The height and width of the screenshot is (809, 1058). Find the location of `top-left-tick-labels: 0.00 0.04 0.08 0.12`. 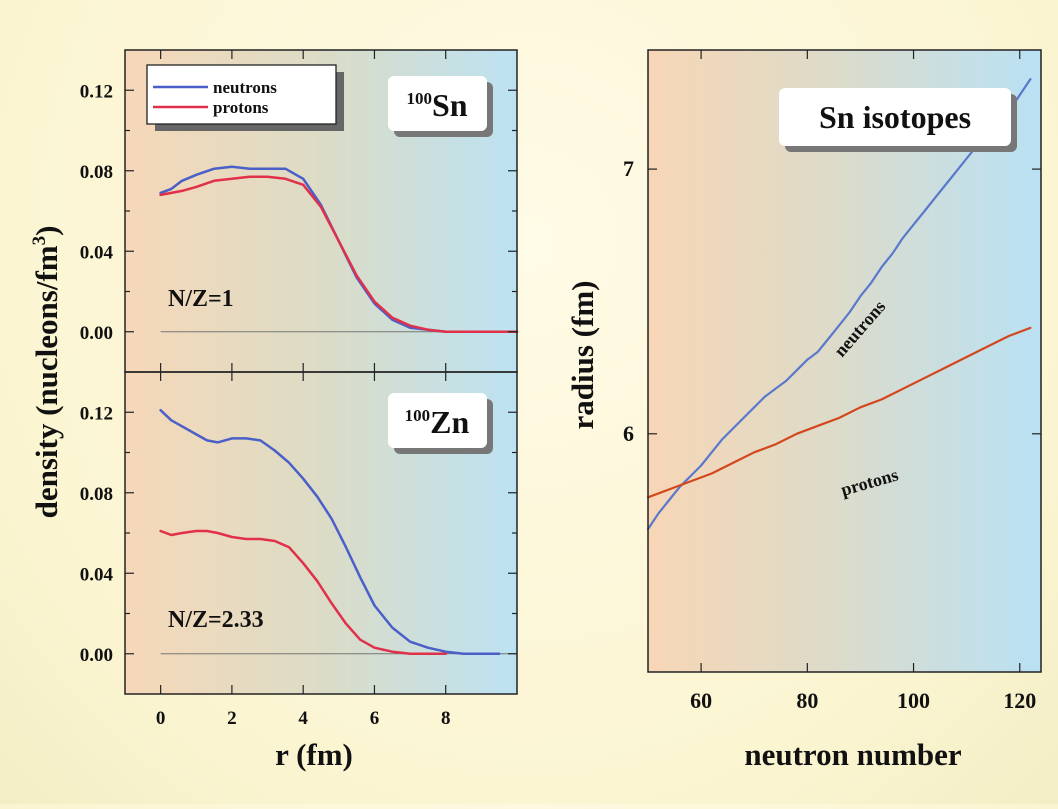

top-left-tick-labels: 0.00 0.04 0.08 0.12 is located at coordinates (97, 212).